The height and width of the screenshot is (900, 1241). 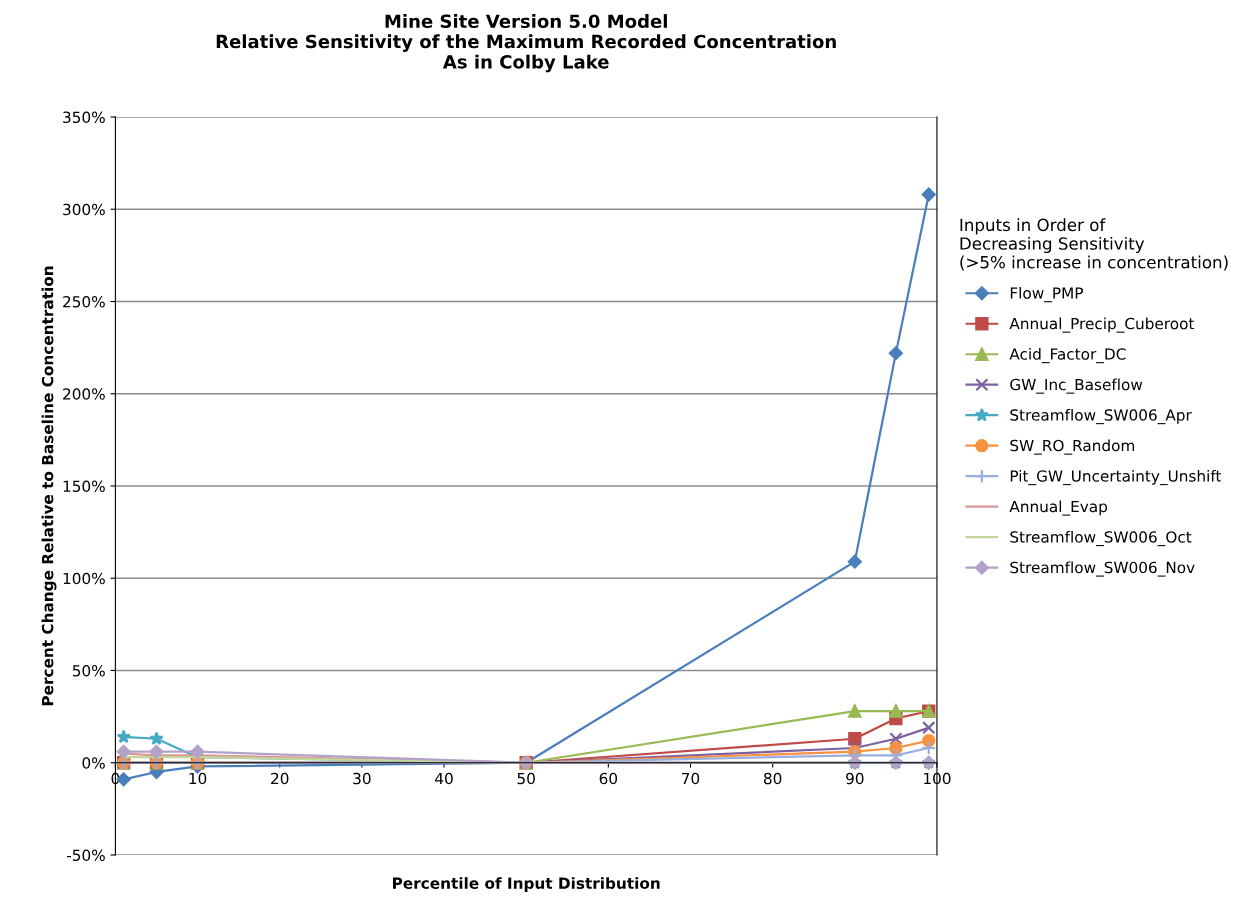 I want to click on x-tick-label: 20, so click(x=280, y=778).